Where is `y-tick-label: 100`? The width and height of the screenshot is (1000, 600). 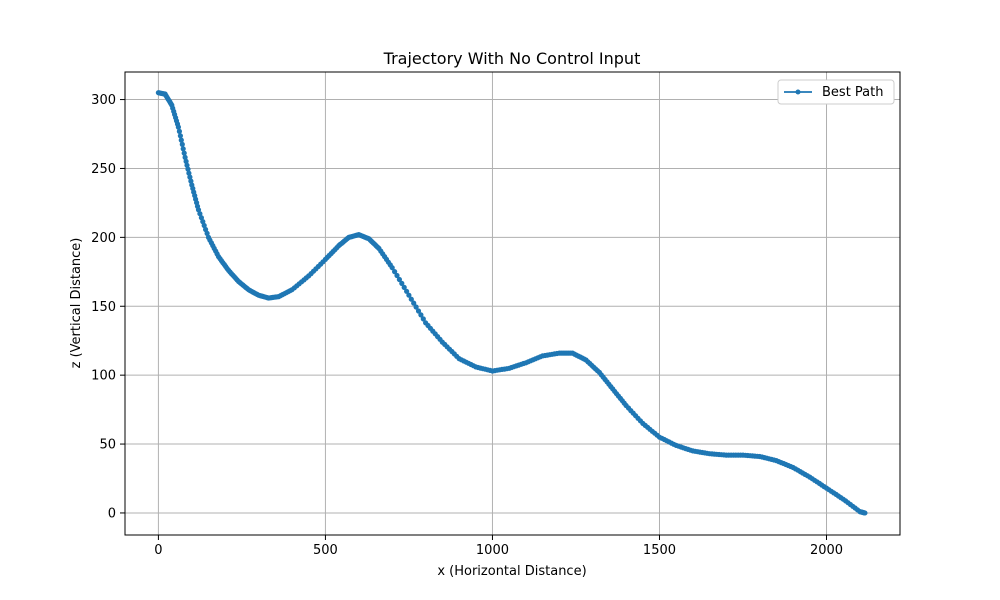
y-tick-label: 100 is located at coordinates (103, 376).